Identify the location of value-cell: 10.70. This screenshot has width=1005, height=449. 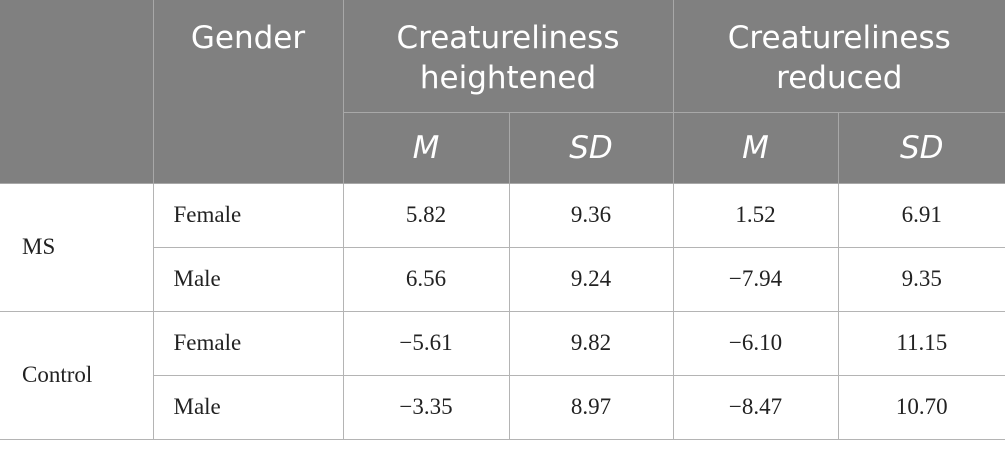
(921, 407).